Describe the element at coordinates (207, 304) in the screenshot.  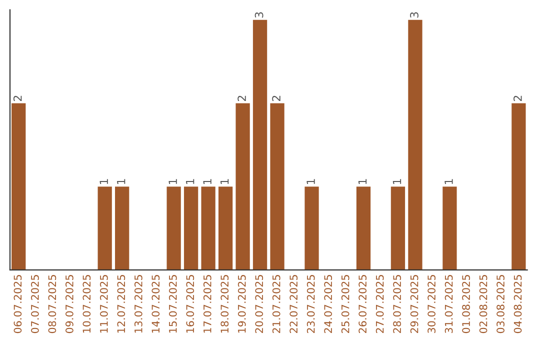
I see `x-tick-label: 17.07.2025` at that location.